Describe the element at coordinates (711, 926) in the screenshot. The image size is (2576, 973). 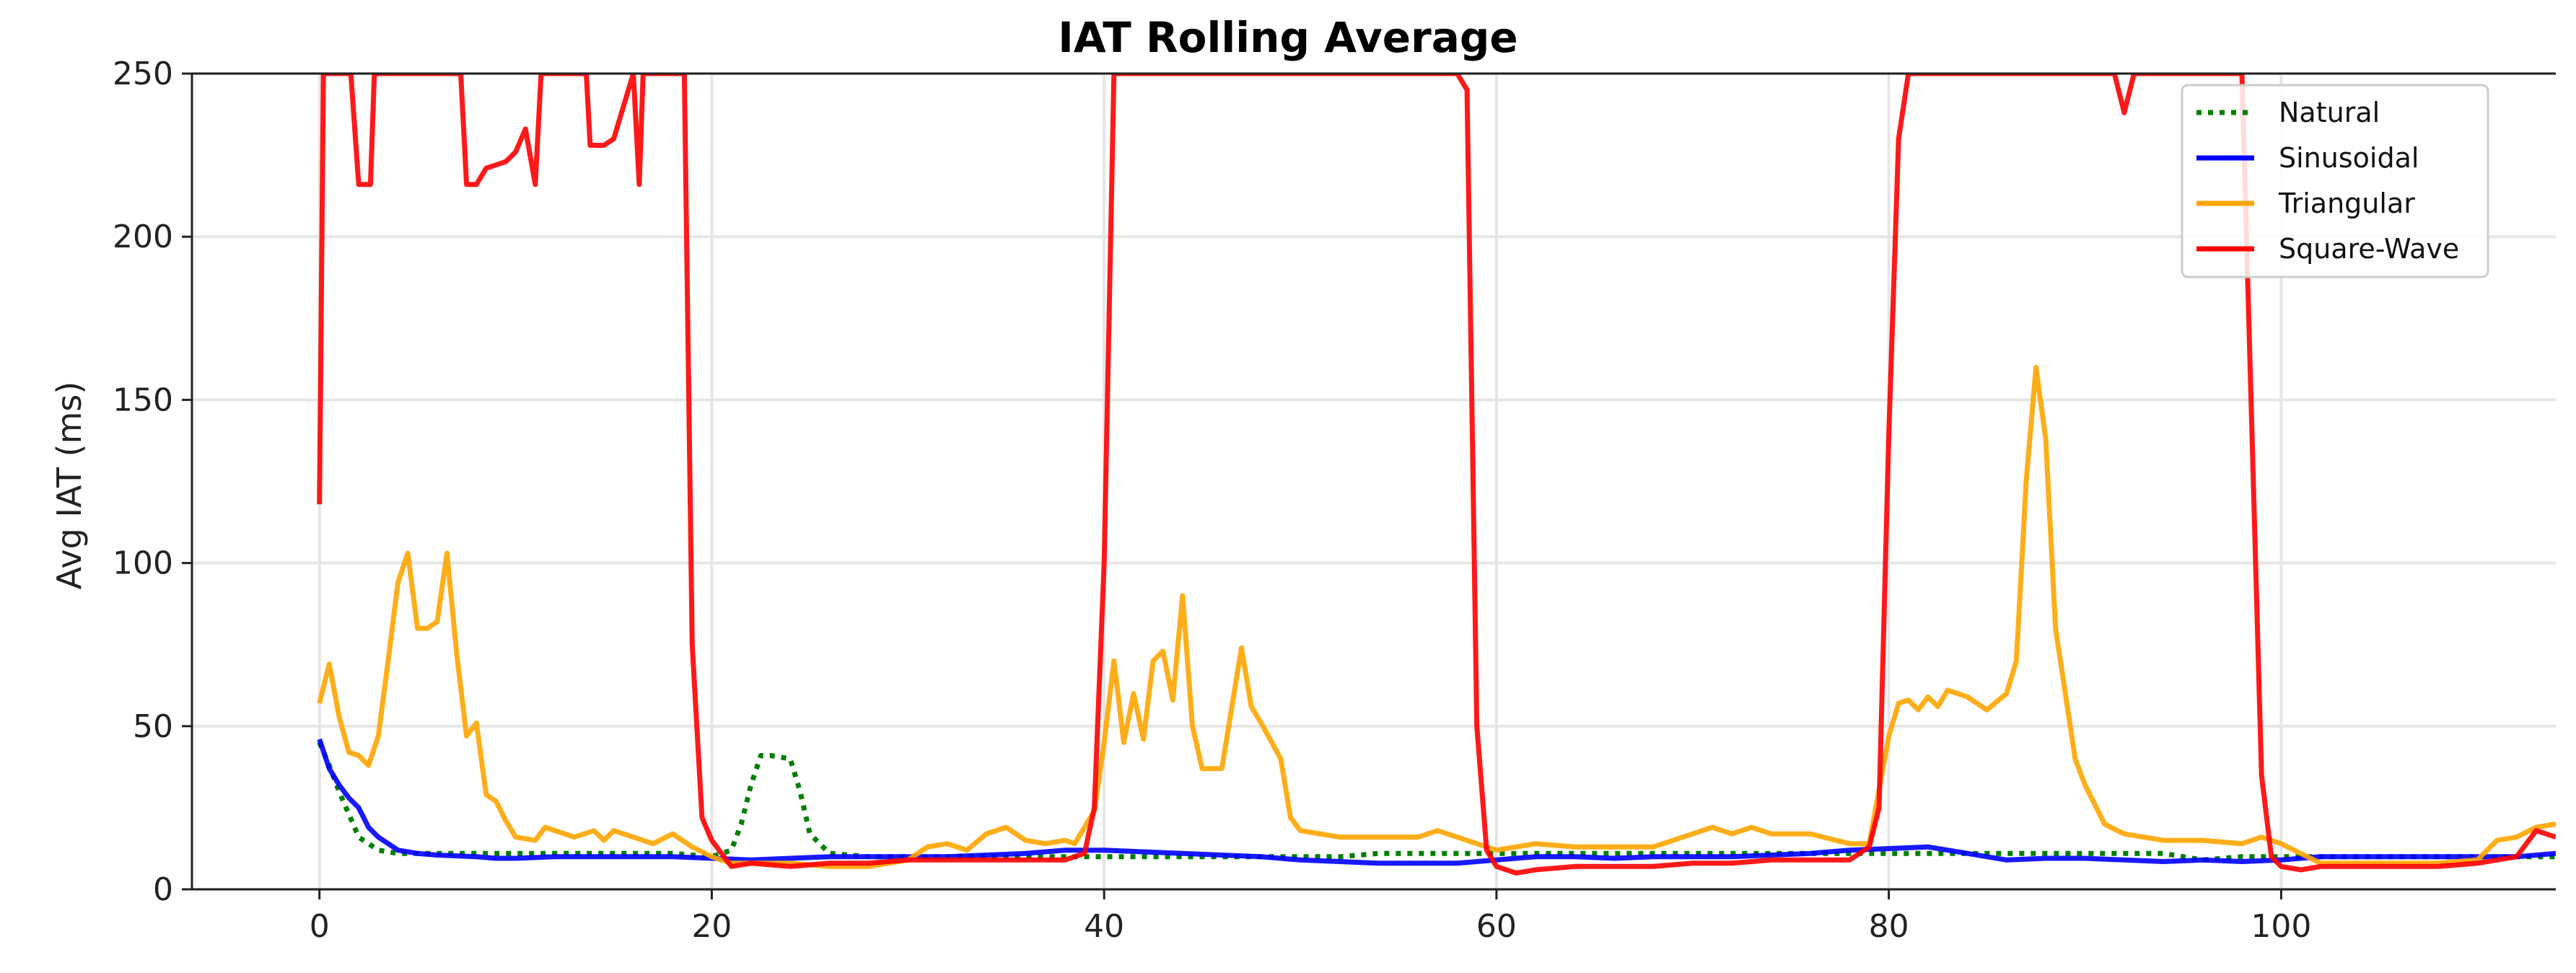
I see `x-tick-label: 20` at that location.